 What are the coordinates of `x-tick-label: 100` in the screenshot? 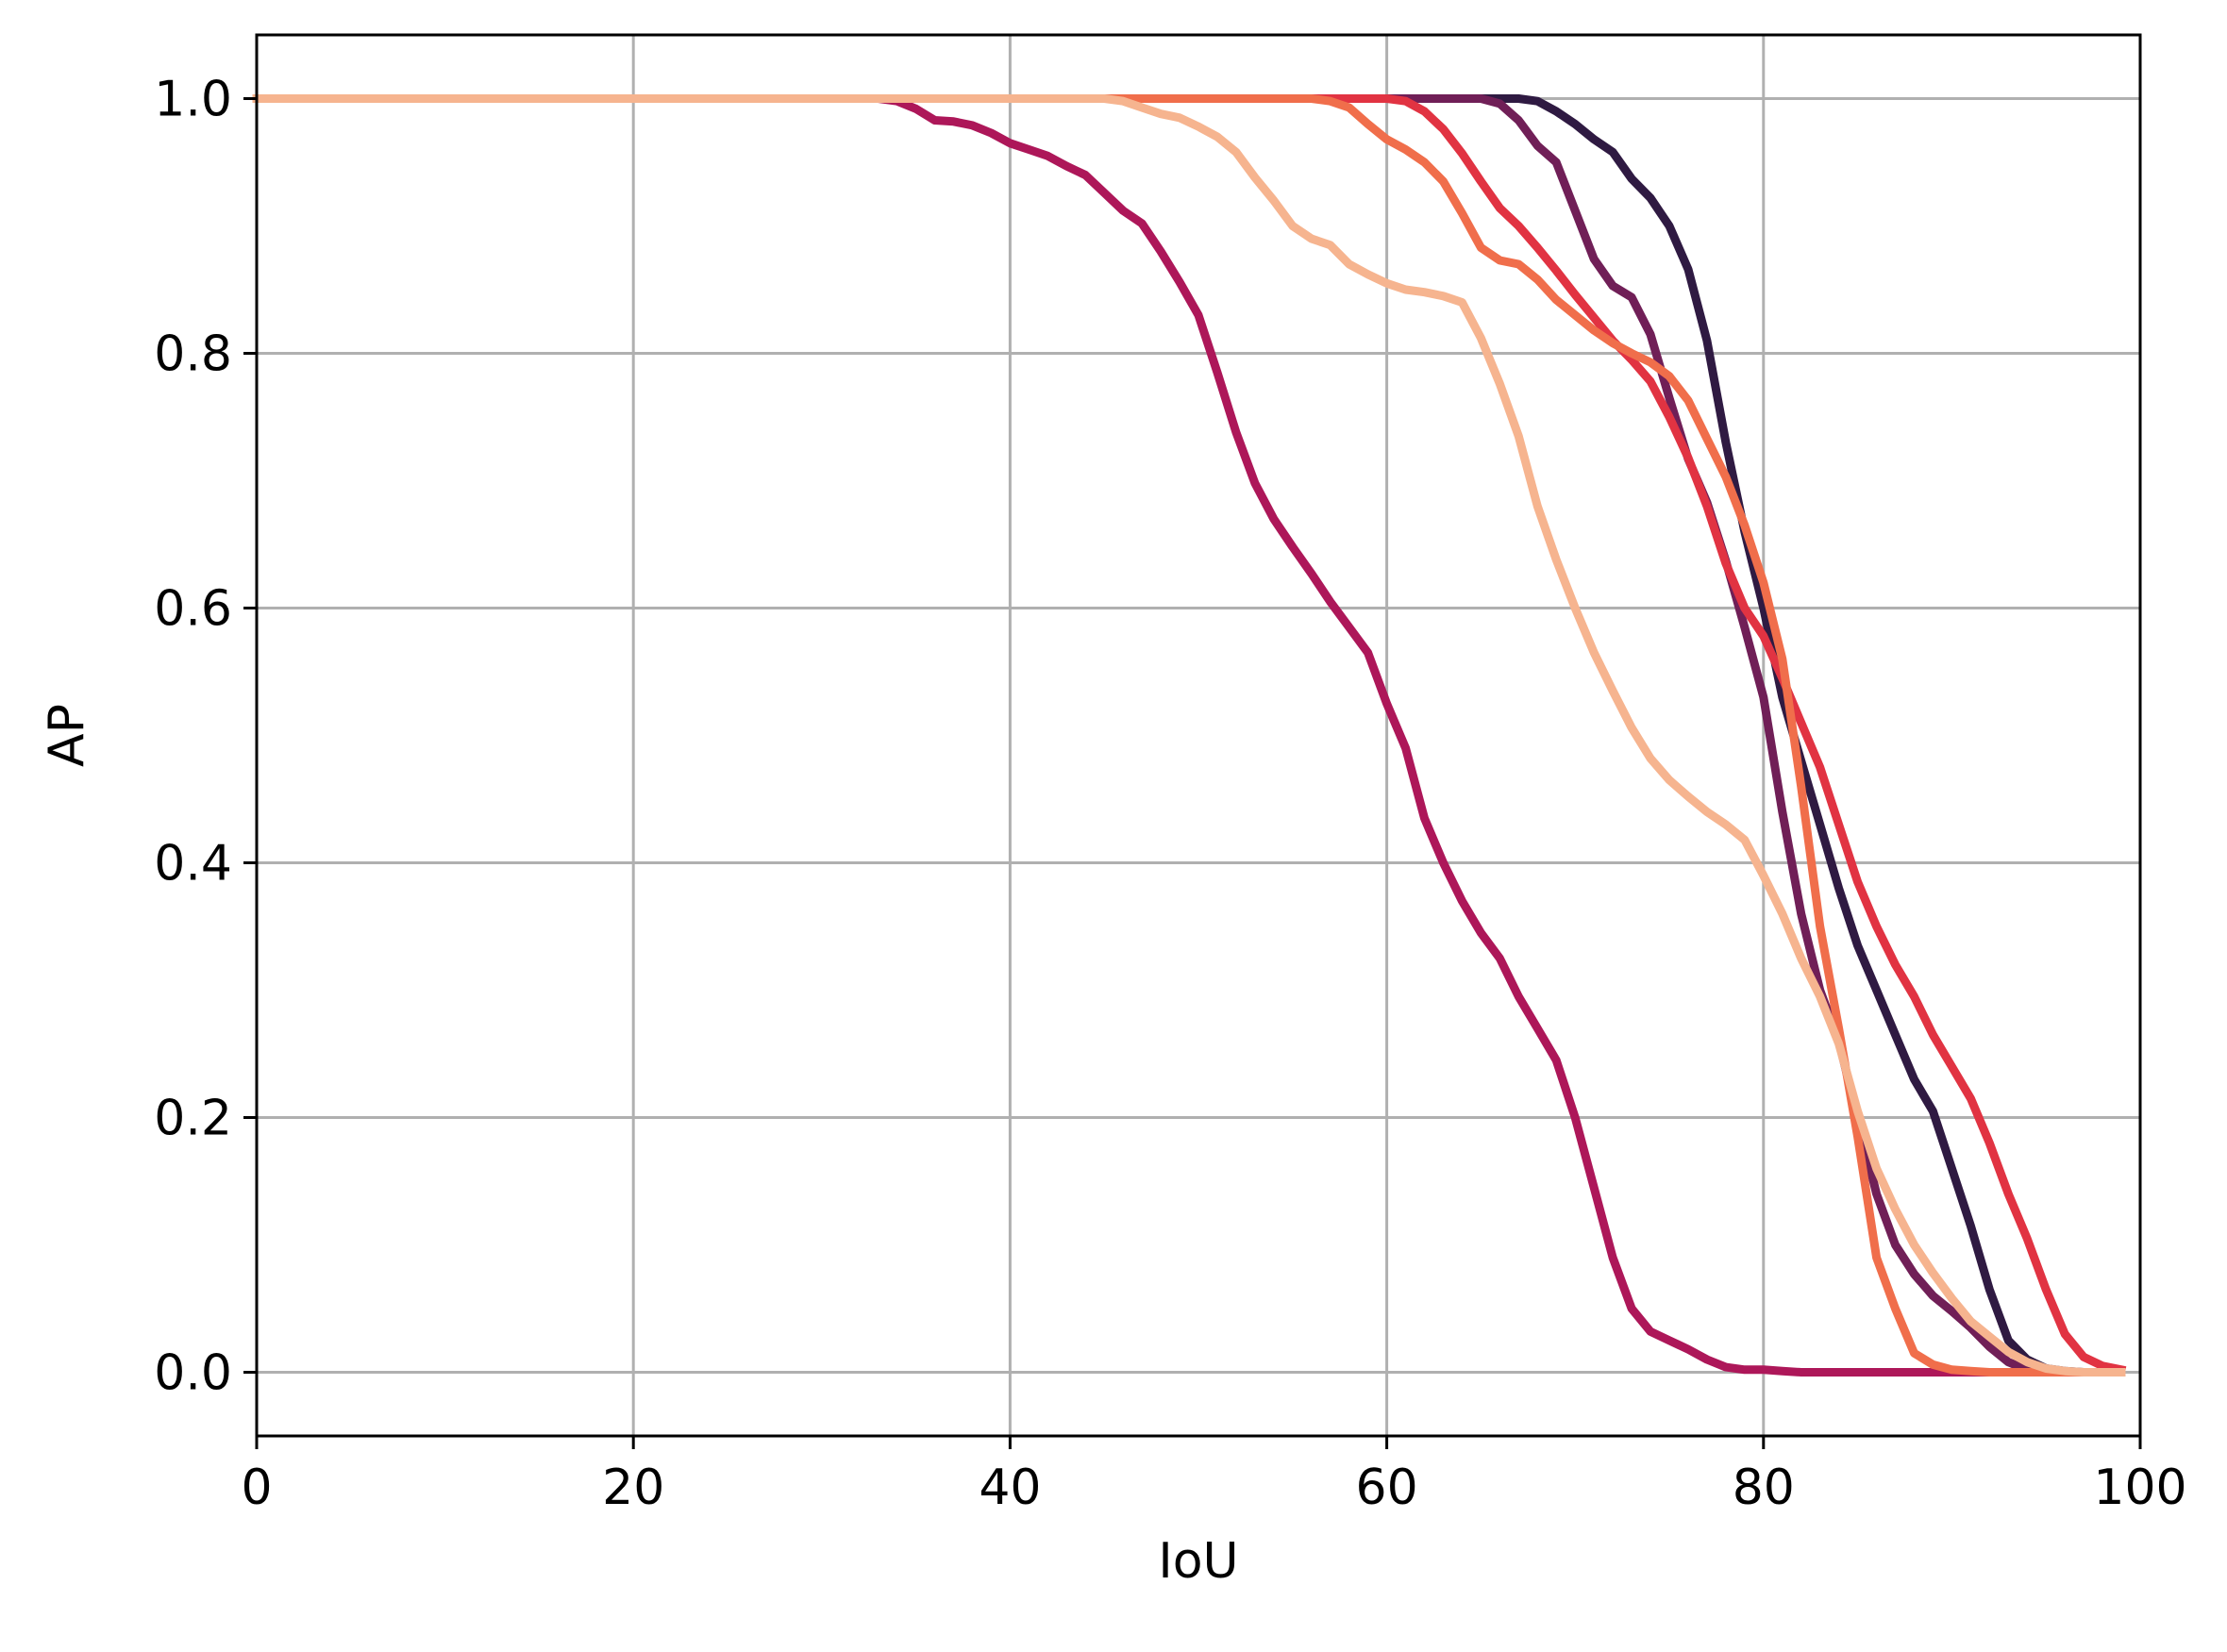 It's located at (2139, 1488).